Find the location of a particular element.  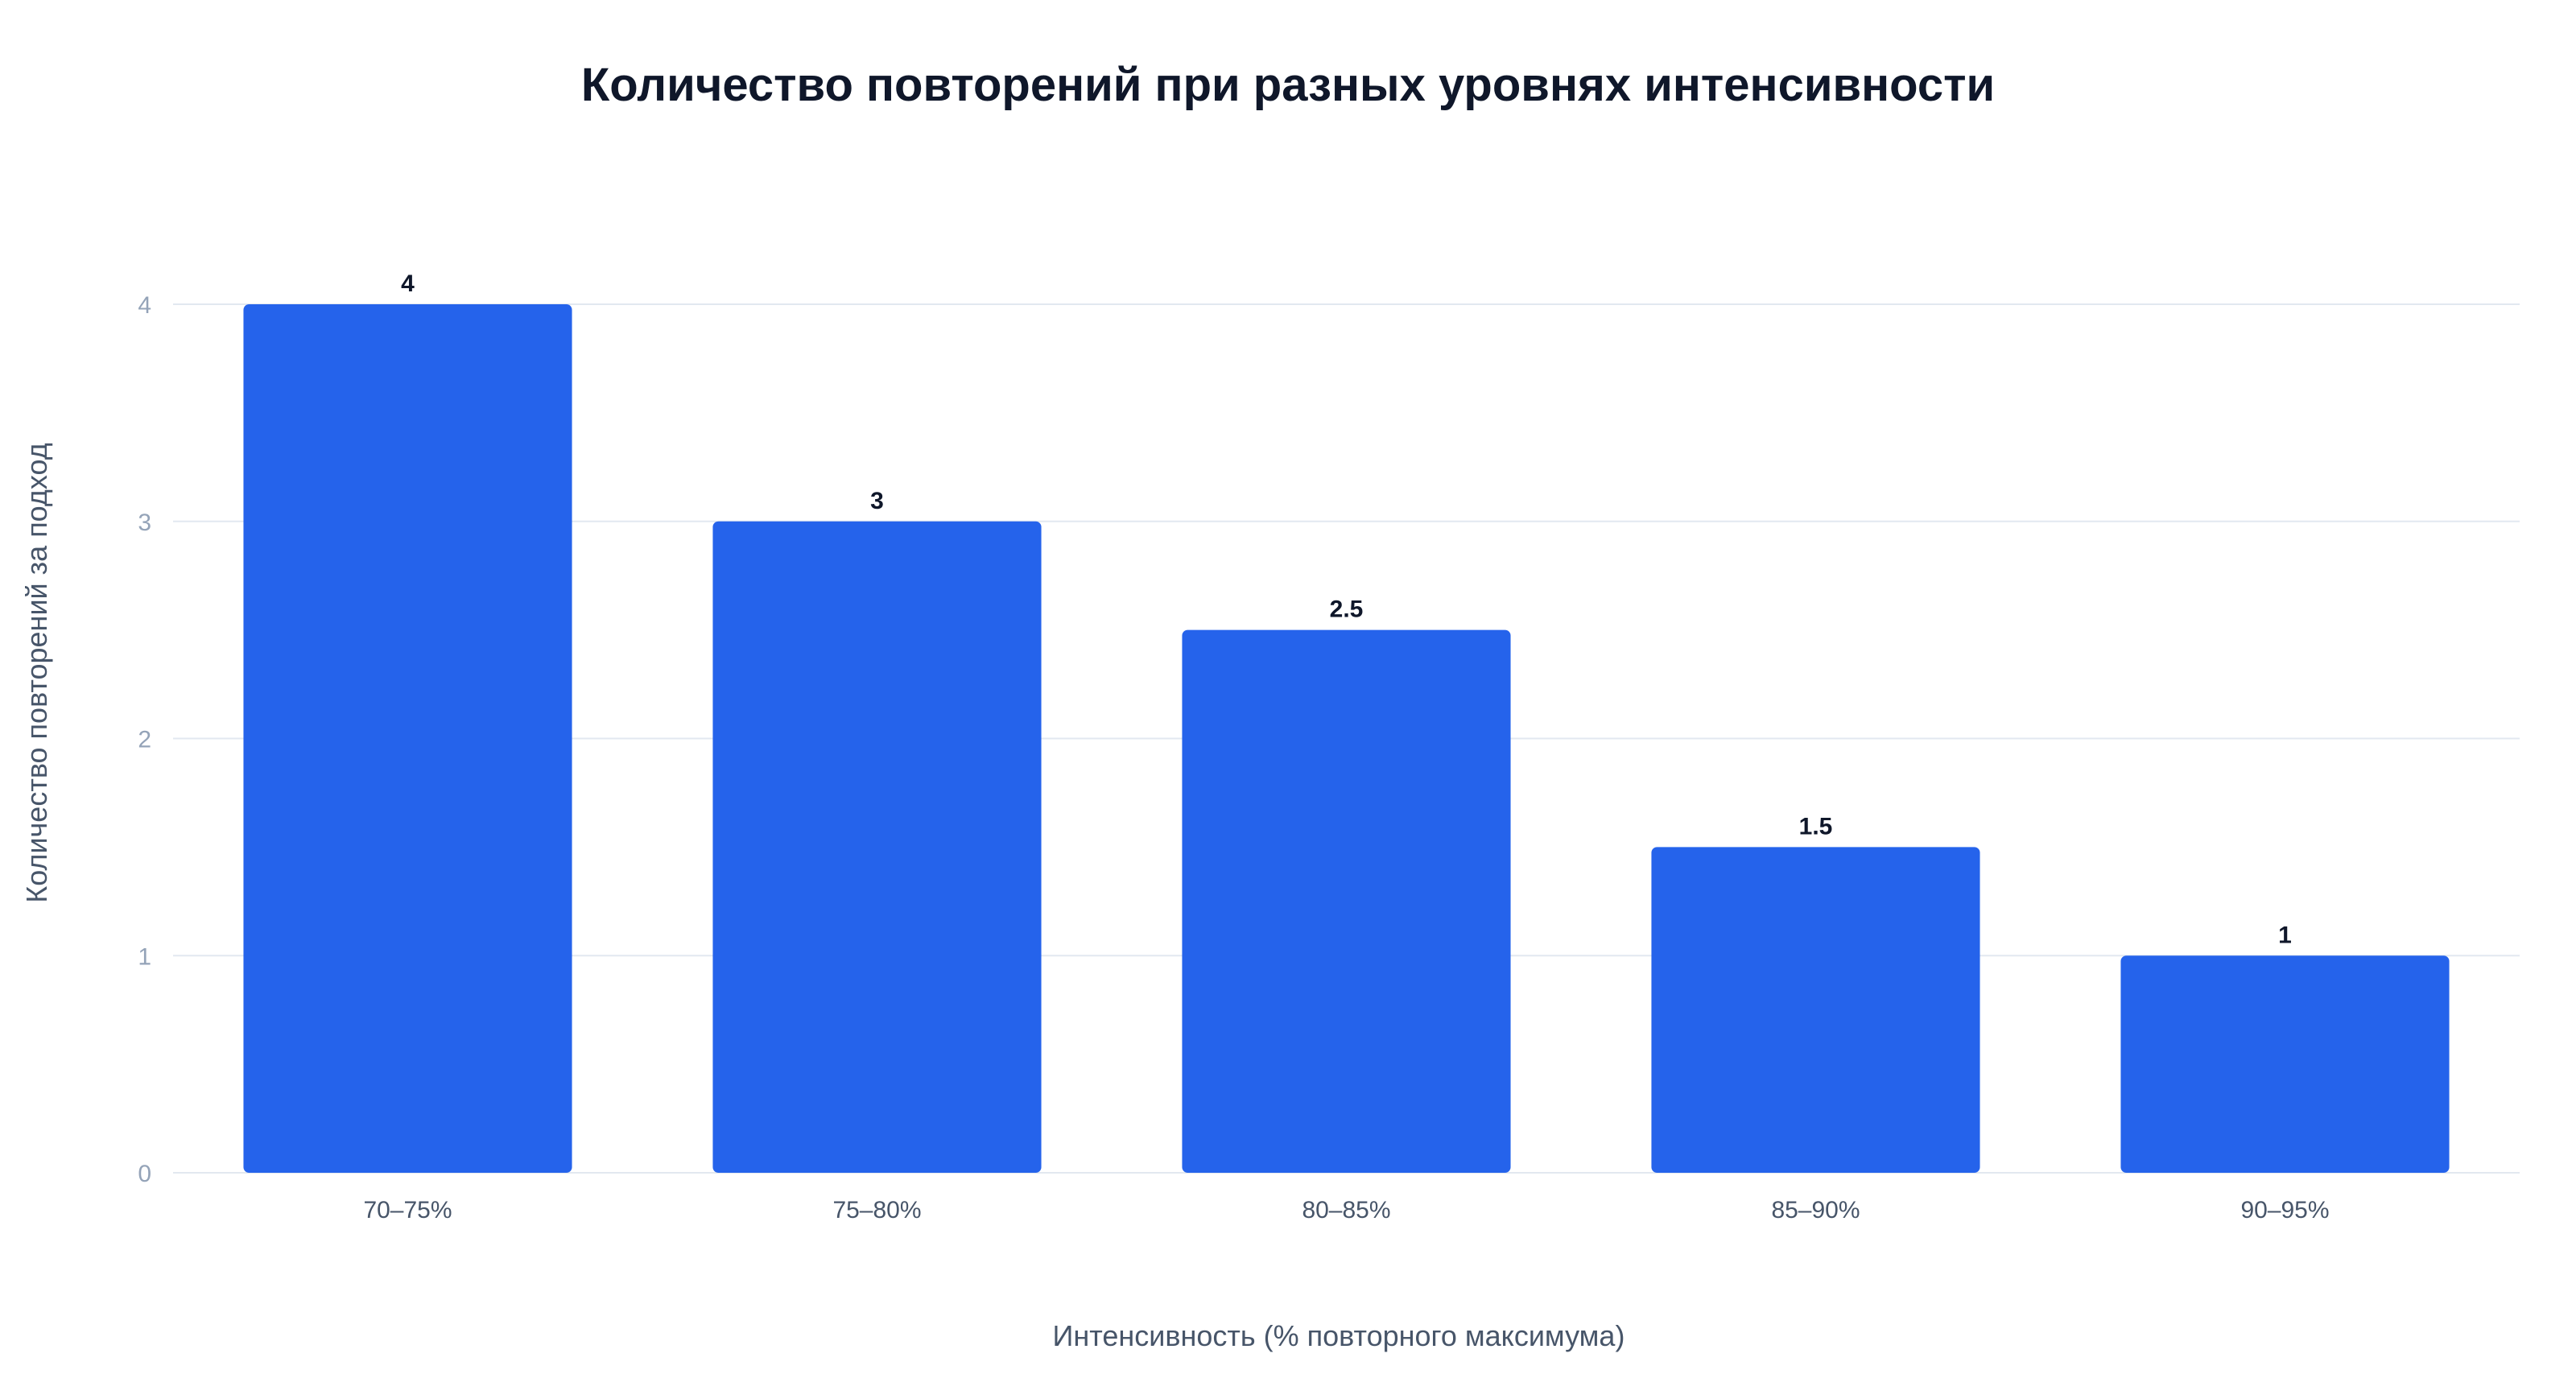

data-label: 4 is located at coordinates (408, 283).